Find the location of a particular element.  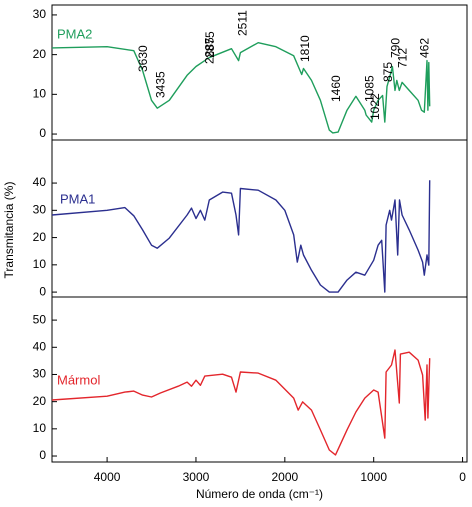

peak-label: 1810 is located at coordinates (305, 48).